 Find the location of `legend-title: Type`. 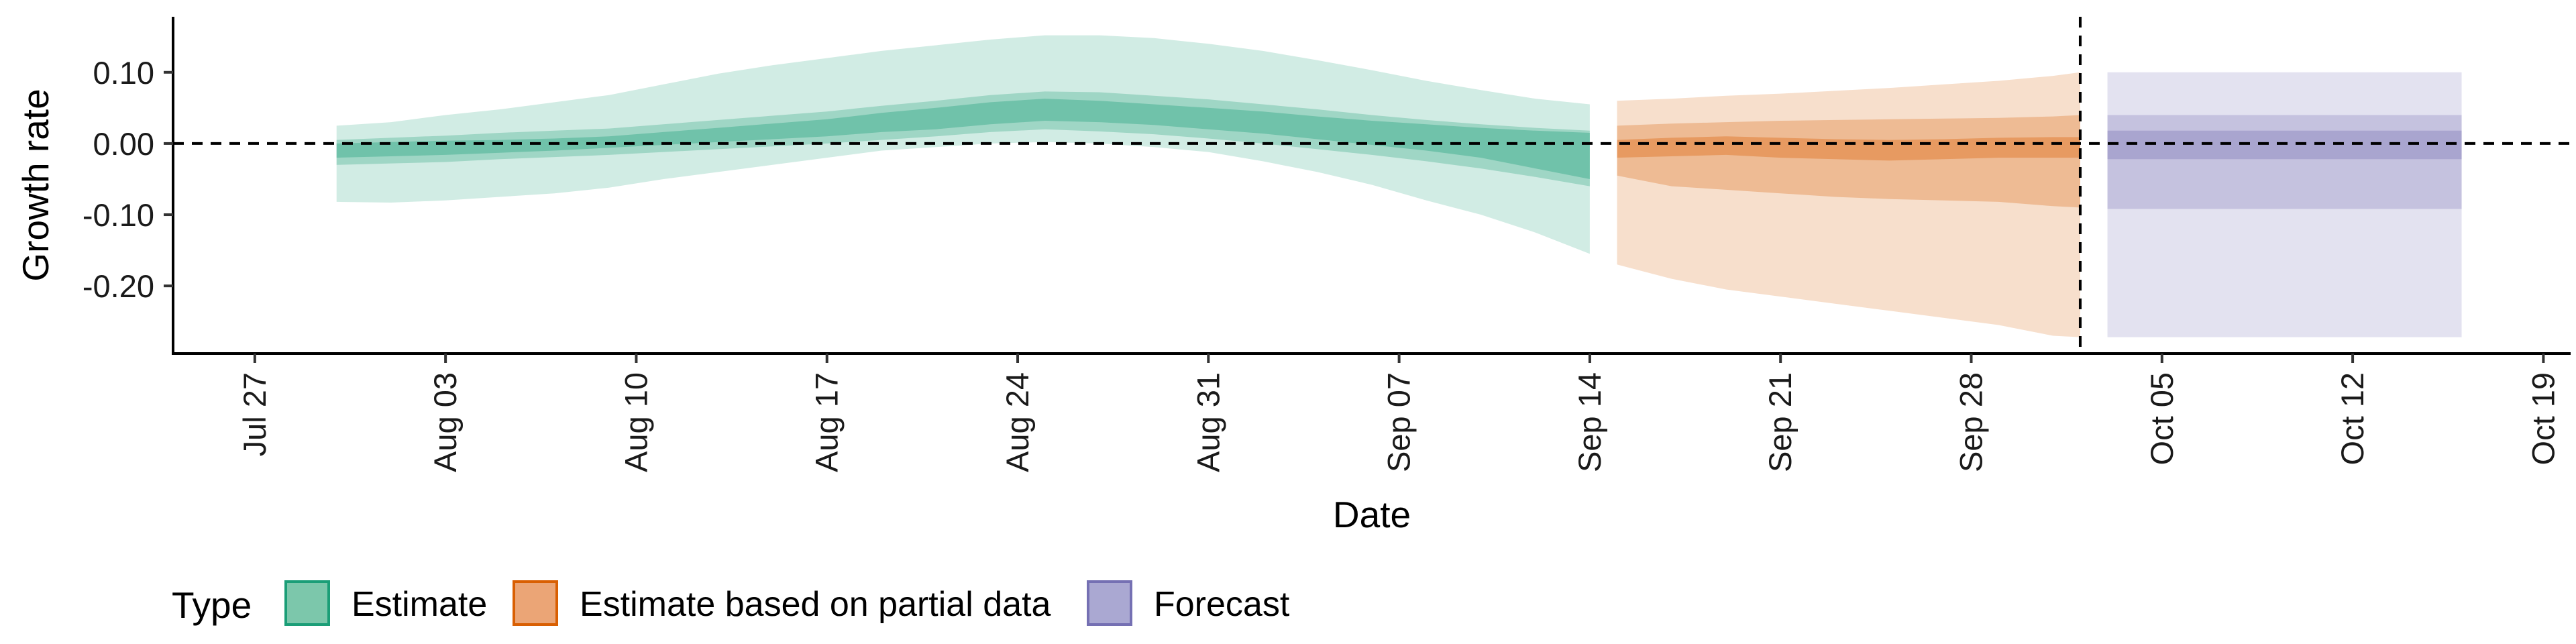

legend-title: Type is located at coordinates (212, 605).